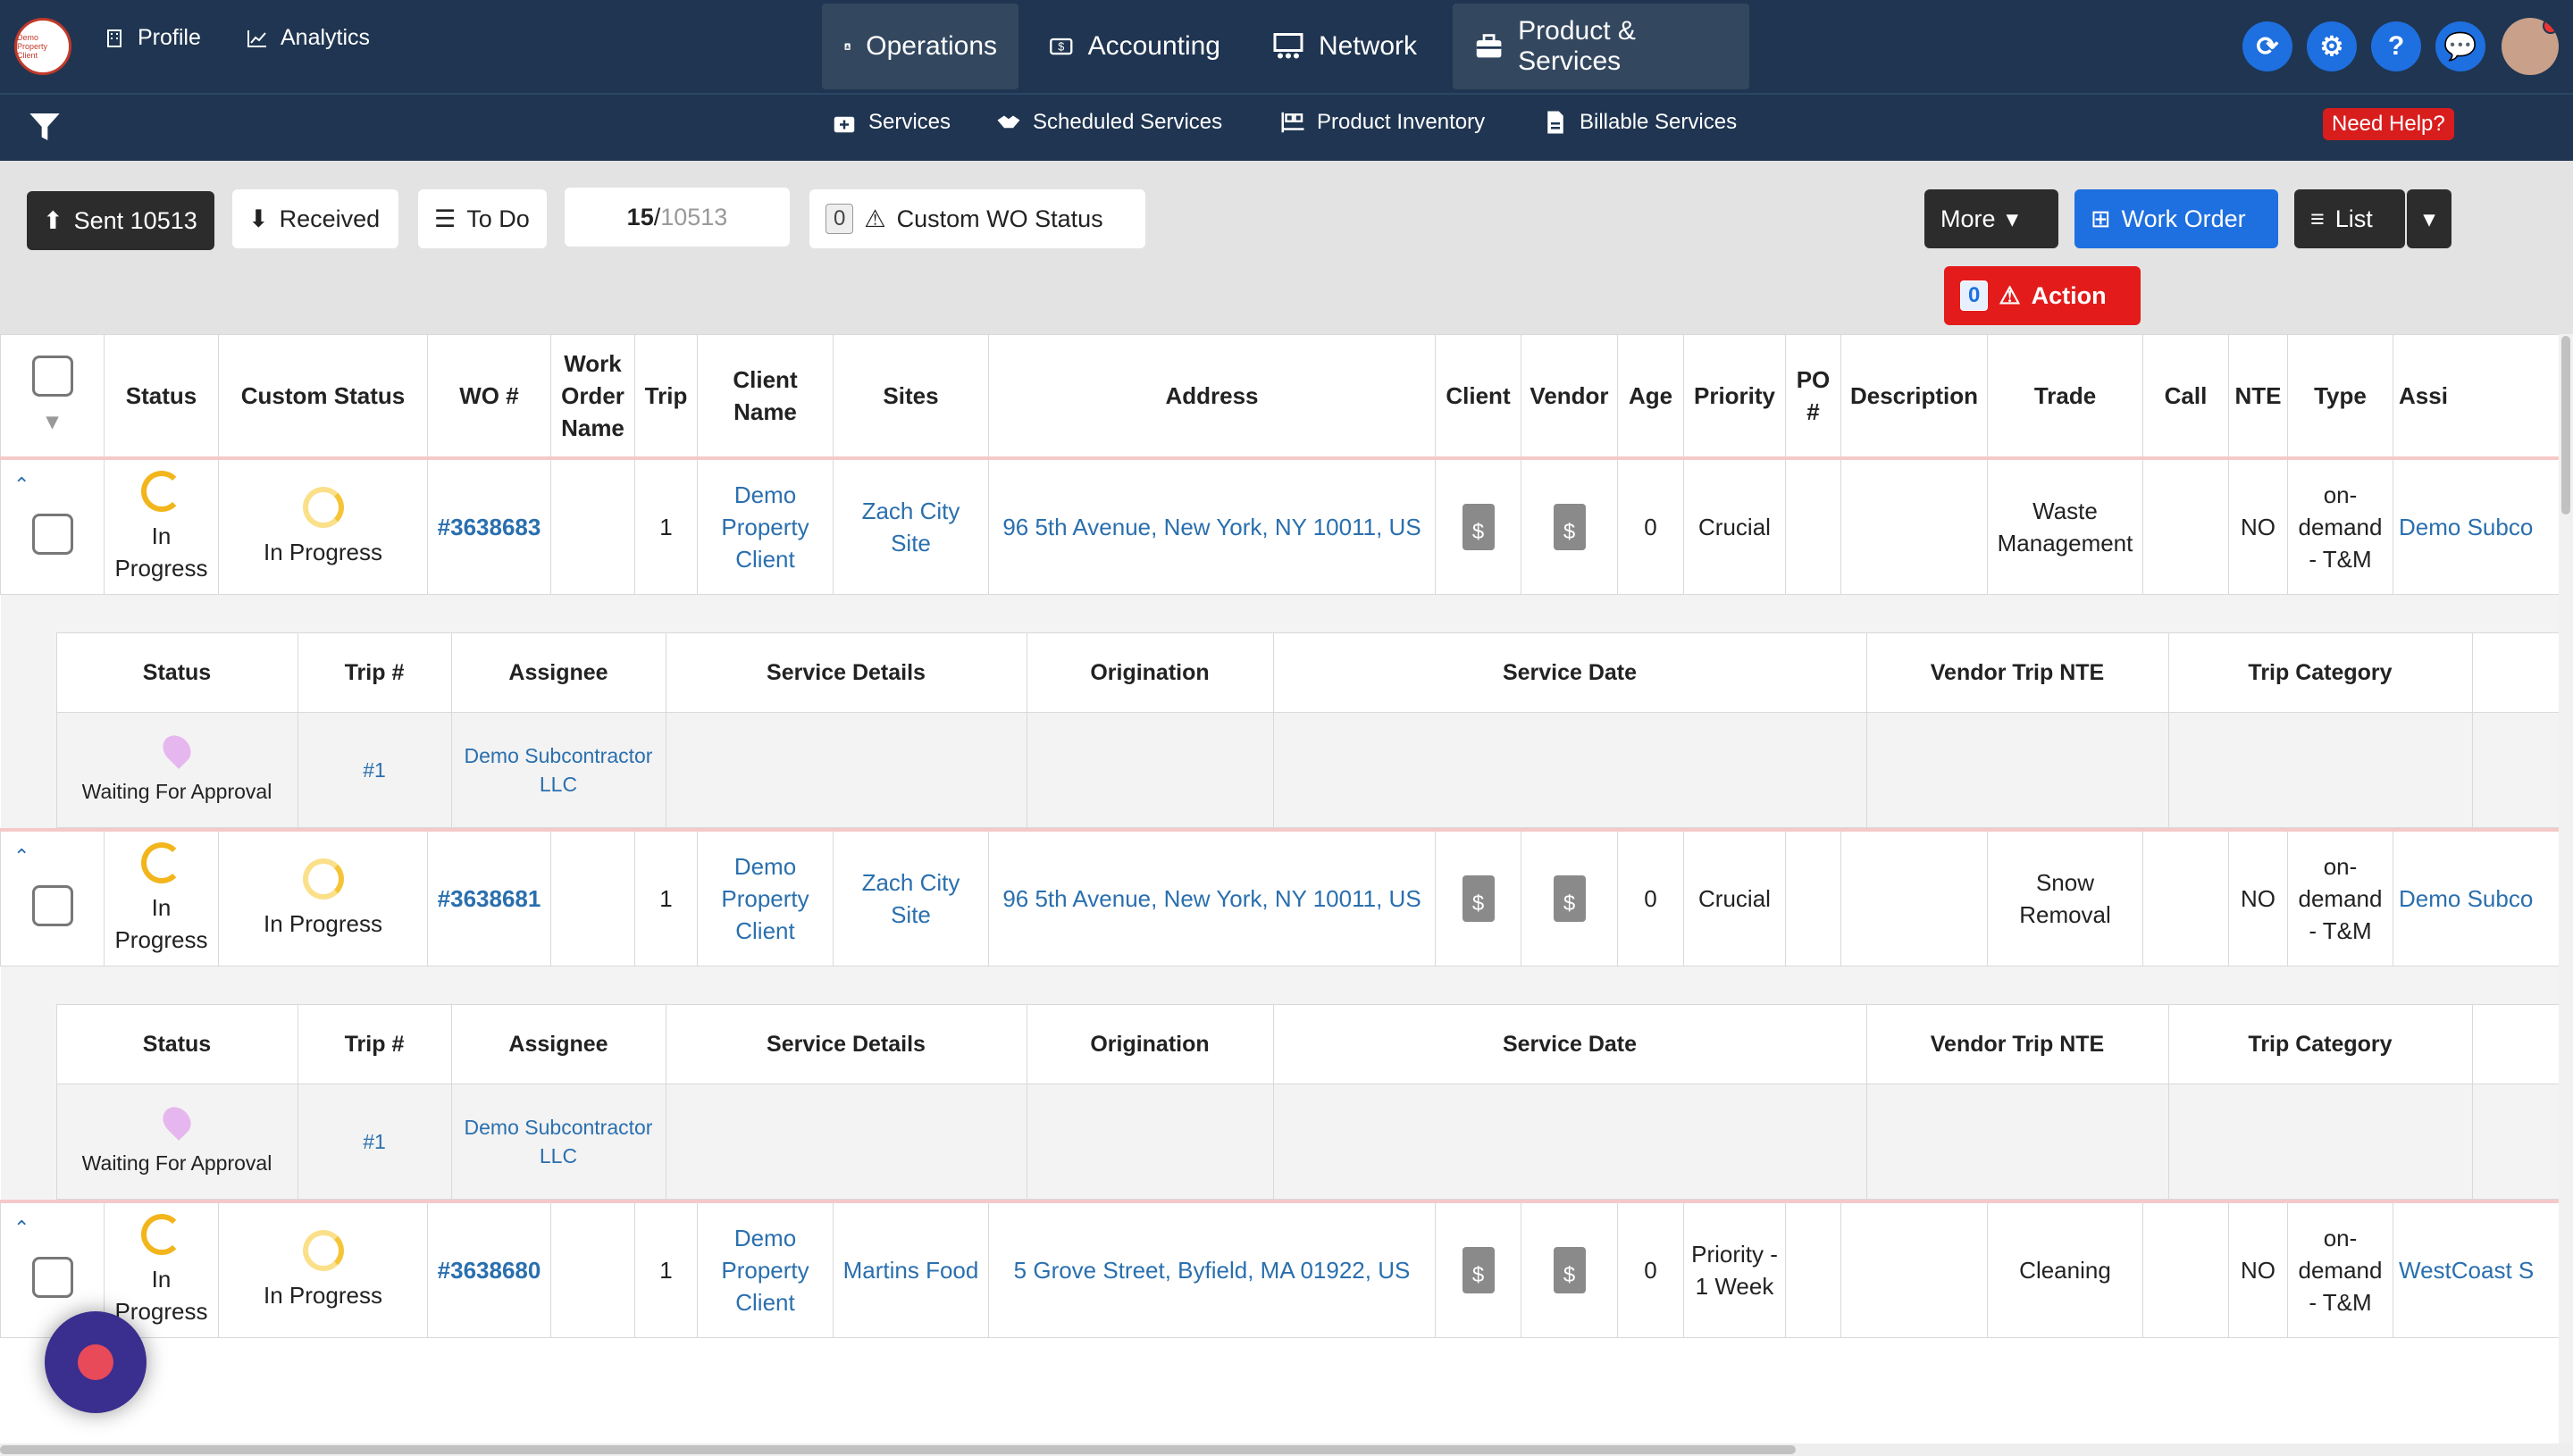 The width and height of the screenshot is (2573, 1456). Describe the element at coordinates (2065, 525) in the screenshot. I see `trade-cell: Waste Management` at that location.